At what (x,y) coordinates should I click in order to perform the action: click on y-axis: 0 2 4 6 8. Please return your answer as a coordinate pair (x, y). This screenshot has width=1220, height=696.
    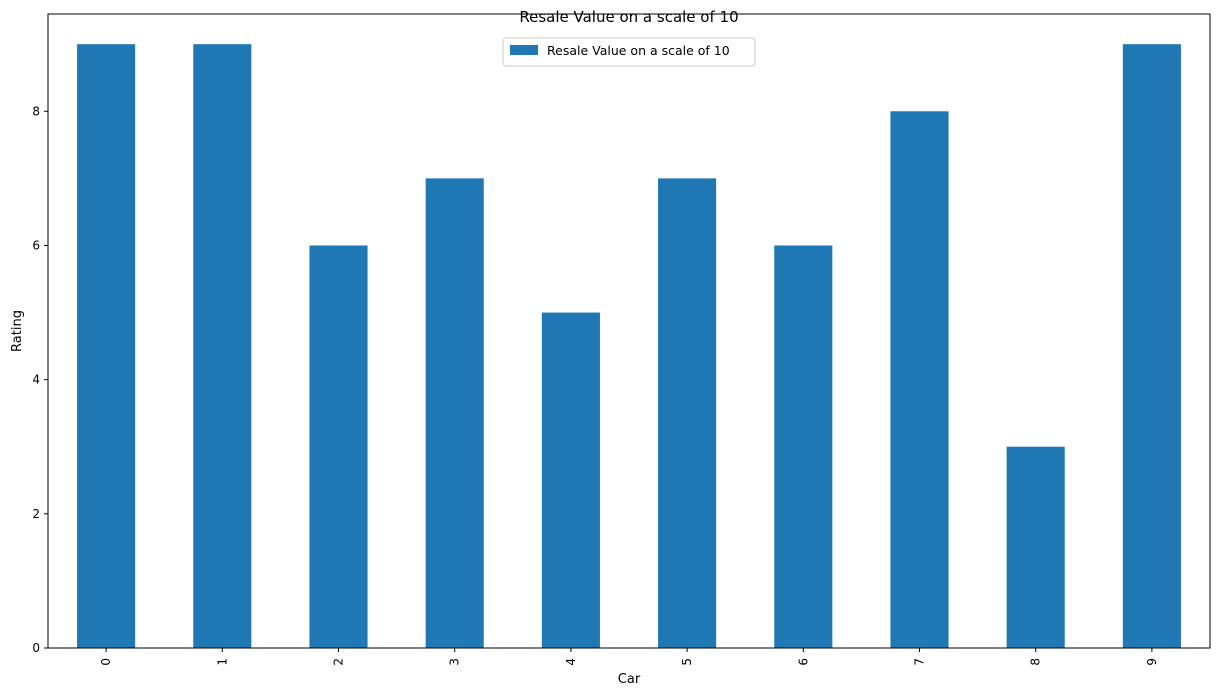
    Looking at the image, I should click on (40, 379).